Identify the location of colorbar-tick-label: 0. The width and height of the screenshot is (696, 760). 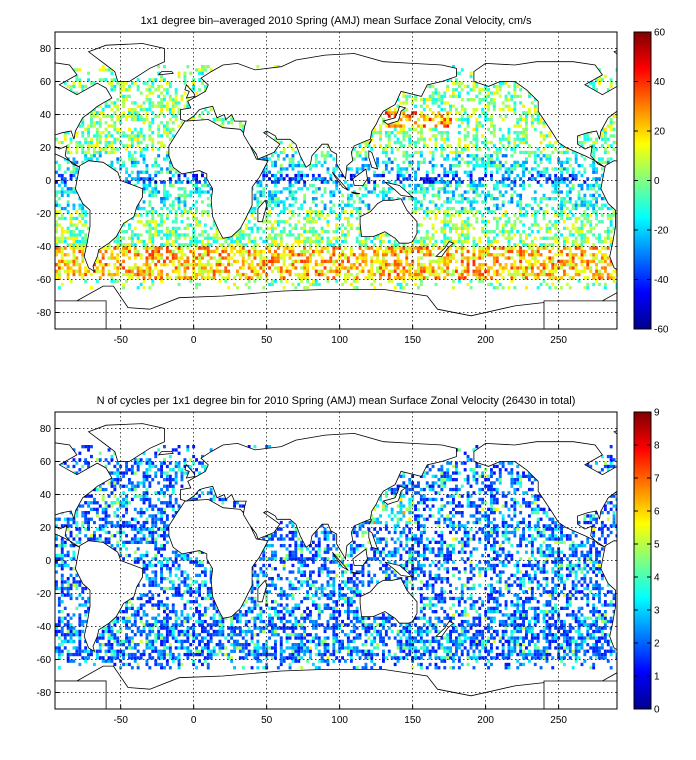
(657, 181).